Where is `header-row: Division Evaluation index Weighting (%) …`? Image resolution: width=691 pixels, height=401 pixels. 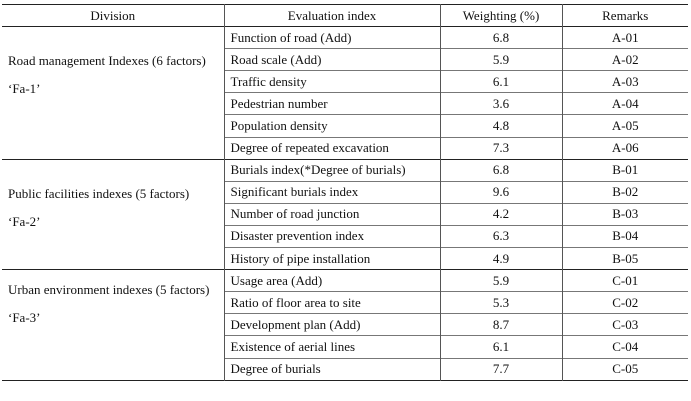
header-row: Division Evaluation index Weighting (%) … is located at coordinates (345, 15).